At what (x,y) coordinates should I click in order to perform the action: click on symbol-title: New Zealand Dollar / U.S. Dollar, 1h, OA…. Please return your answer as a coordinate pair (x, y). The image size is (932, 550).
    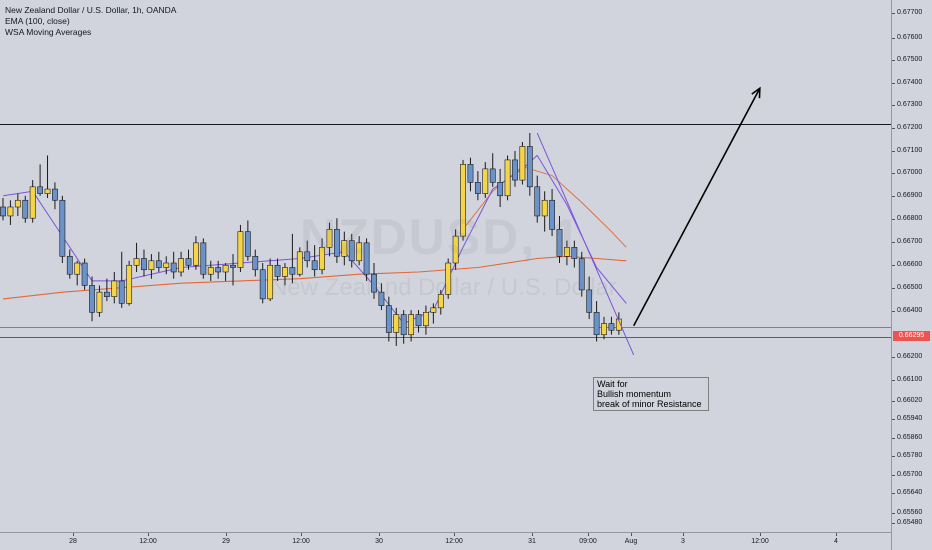
    Looking at the image, I should click on (91, 10).